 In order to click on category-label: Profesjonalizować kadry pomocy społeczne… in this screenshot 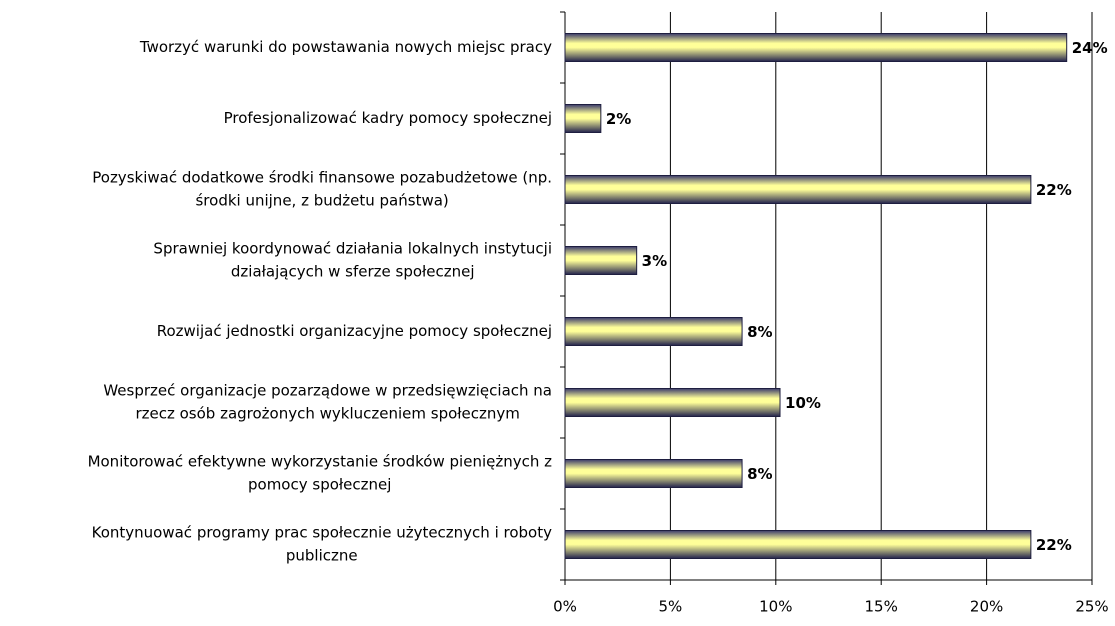, I will do `click(388, 118)`.